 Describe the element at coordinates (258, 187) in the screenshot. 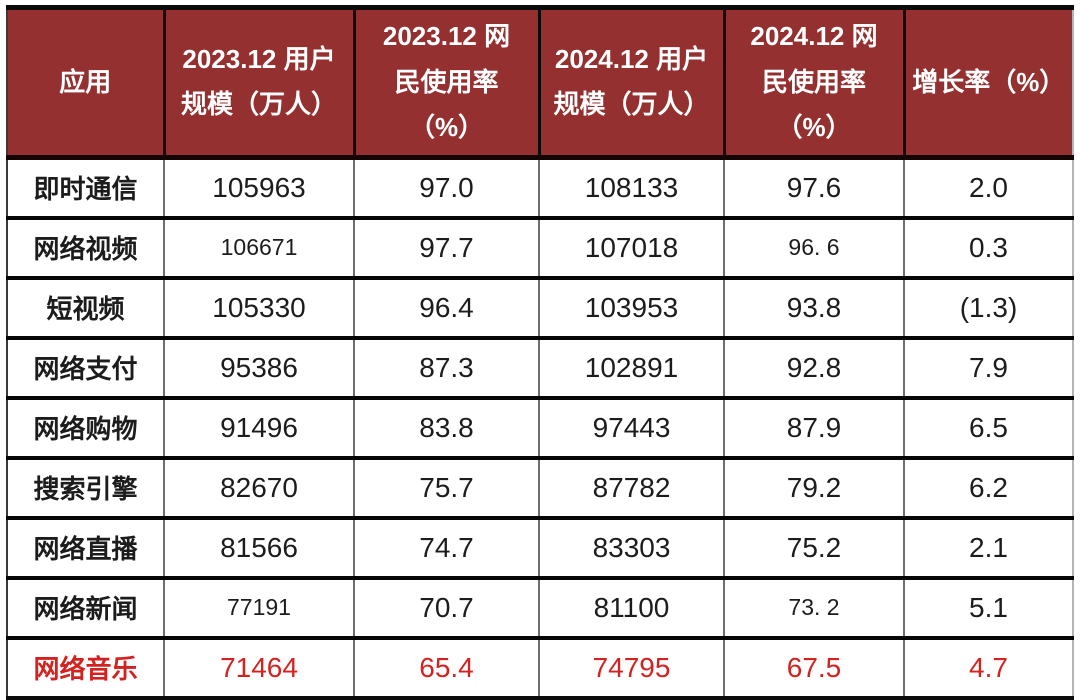

I see `scale-2023-cell: 105963` at that location.